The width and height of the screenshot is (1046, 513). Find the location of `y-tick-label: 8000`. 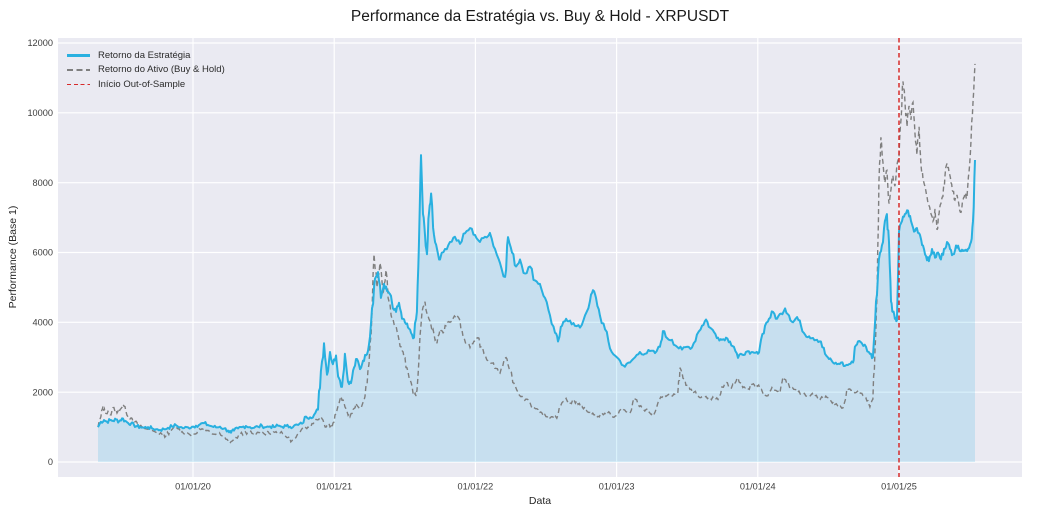

y-tick-label: 8000 is located at coordinates (43, 183).